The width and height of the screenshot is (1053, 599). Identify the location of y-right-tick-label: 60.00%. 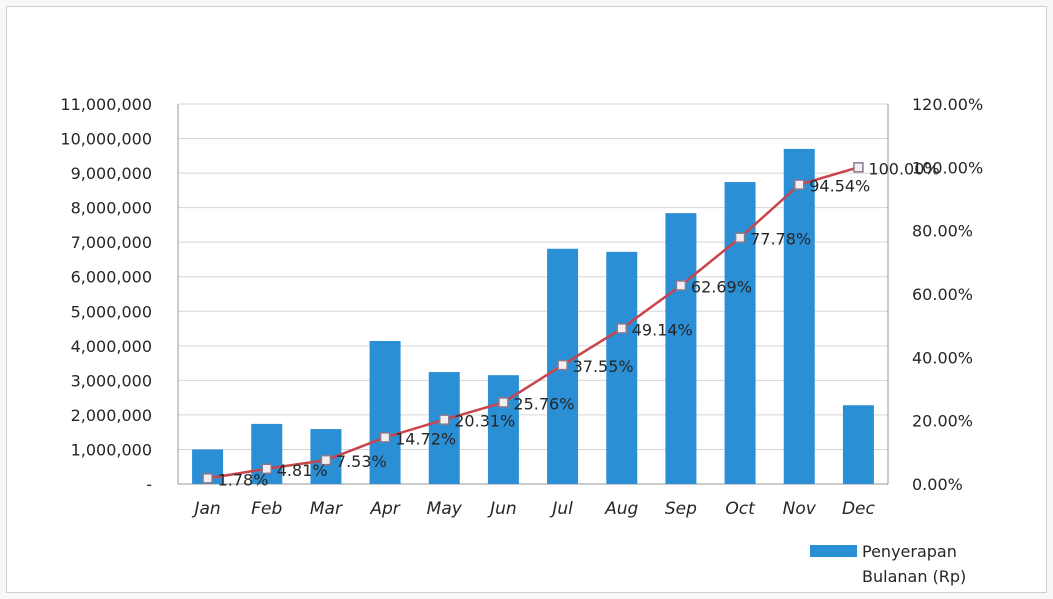
(942, 294).